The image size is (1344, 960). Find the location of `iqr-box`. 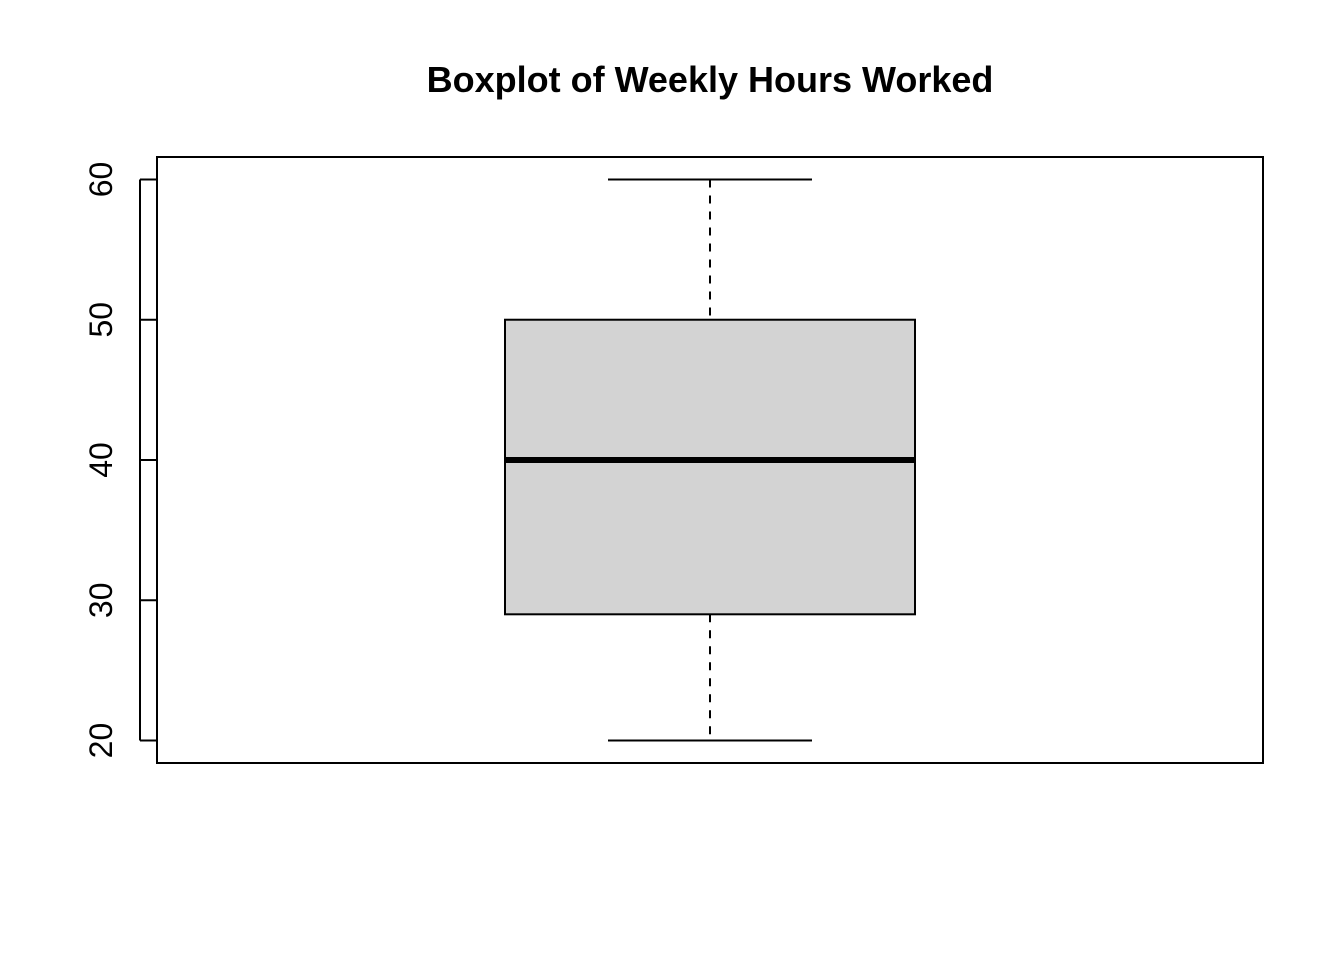

iqr-box is located at coordinates (710, 467).